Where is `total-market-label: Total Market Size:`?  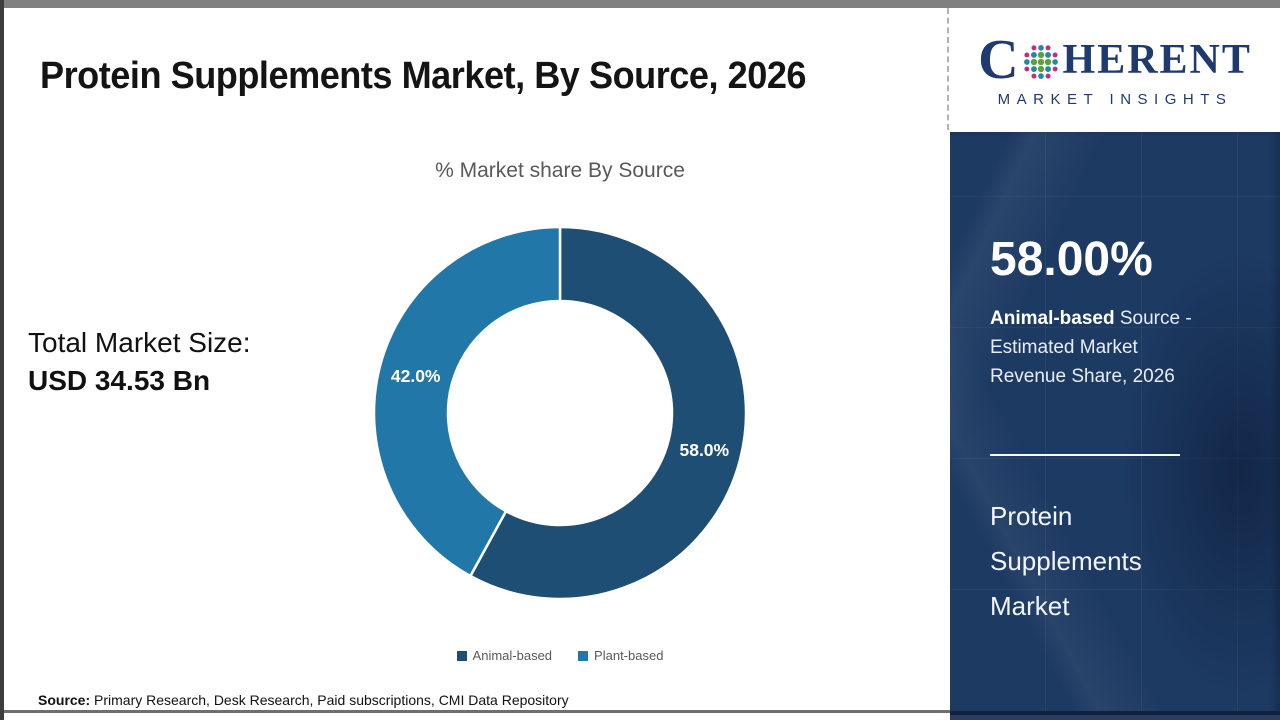 total-market-label: Total Market Size: is located at coordinates (139, 342).